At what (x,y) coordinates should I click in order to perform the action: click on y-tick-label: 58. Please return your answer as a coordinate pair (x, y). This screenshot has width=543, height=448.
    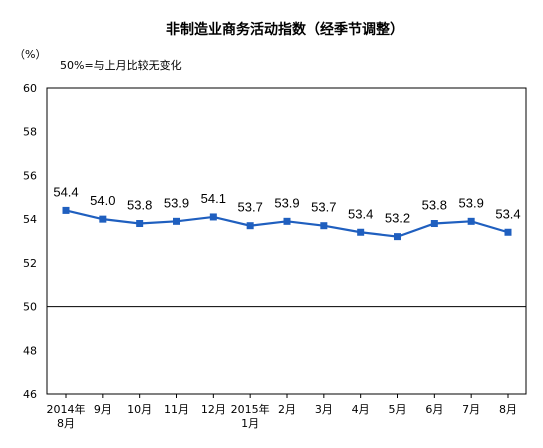
    Looking at the image, I should click on (30, 132).